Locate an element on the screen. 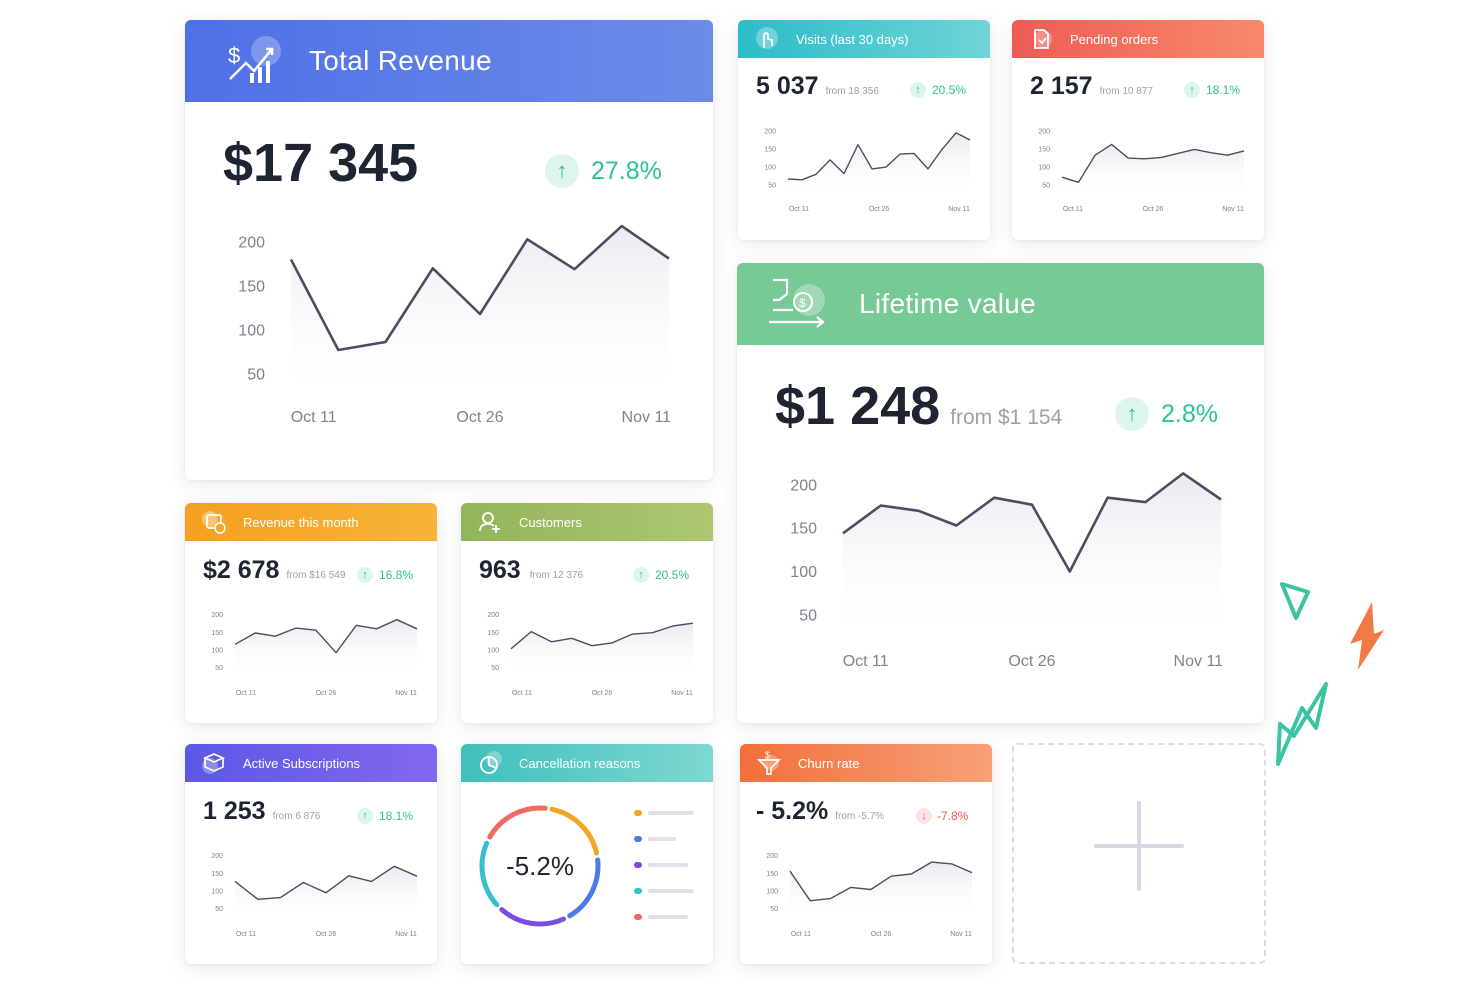  lightning-orange-icon is located at coordinates (1367, 636).